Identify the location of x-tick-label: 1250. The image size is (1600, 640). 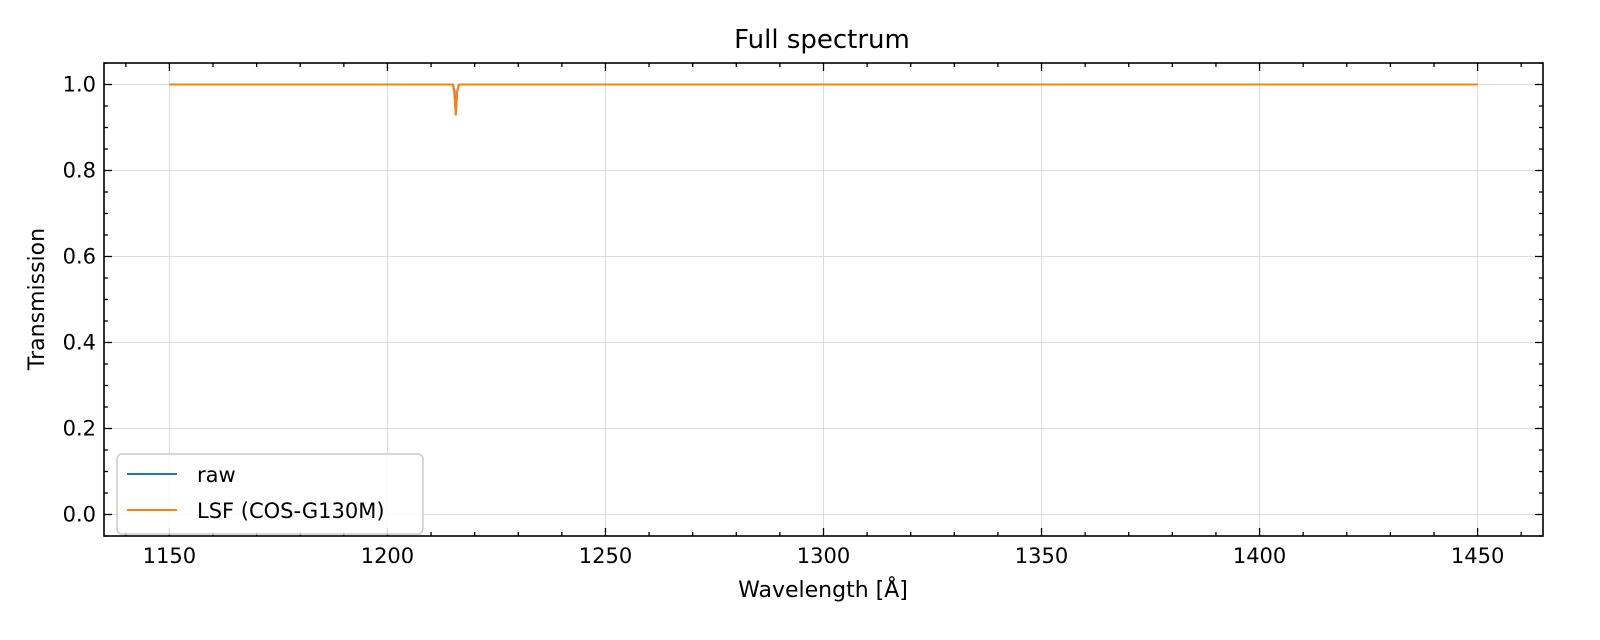
(605, 556).